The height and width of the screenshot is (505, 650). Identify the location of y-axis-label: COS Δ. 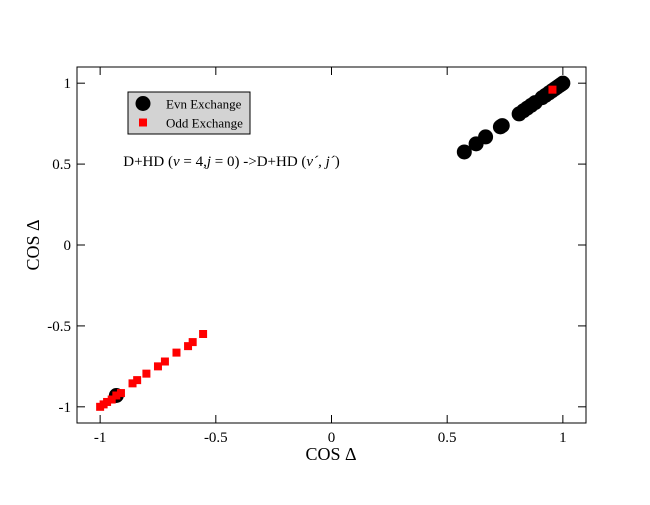
(33, 244).